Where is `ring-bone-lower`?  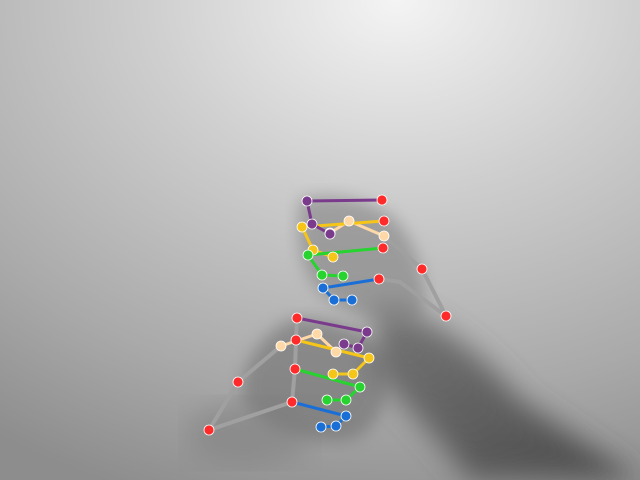
ring-bone-lower is located at coordinates (319, 409).